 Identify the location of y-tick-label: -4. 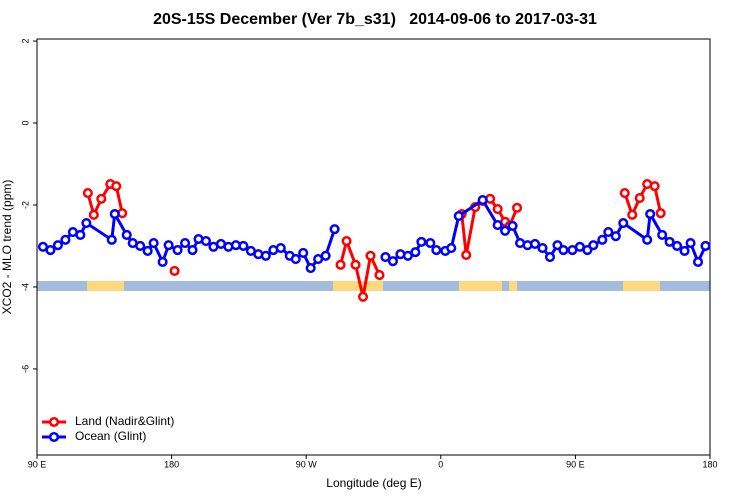
(25, 287).